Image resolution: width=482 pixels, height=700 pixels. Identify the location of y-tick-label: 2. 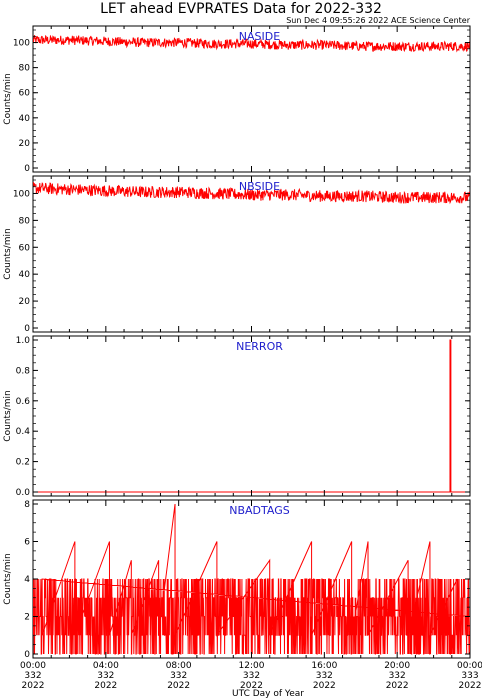
(27, 618).